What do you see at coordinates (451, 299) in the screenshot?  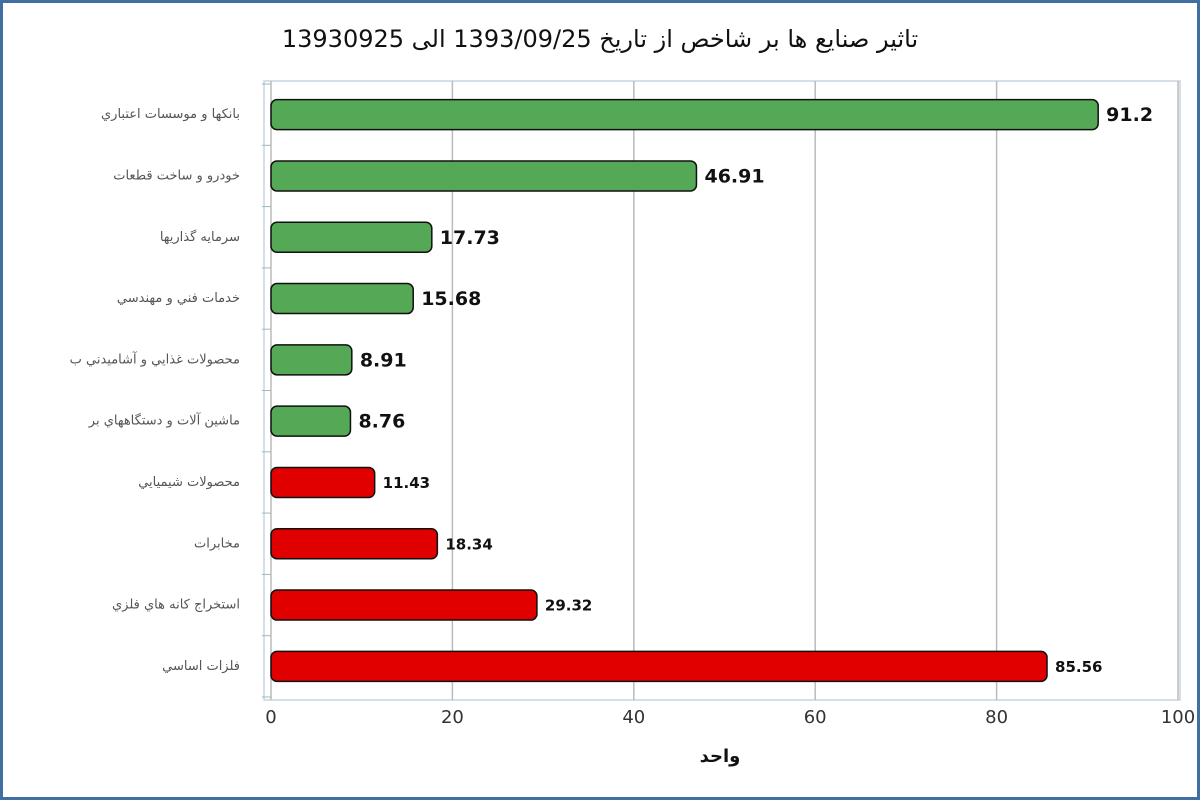 I see `value-label: 15.68` at bounding box center [451, 299].